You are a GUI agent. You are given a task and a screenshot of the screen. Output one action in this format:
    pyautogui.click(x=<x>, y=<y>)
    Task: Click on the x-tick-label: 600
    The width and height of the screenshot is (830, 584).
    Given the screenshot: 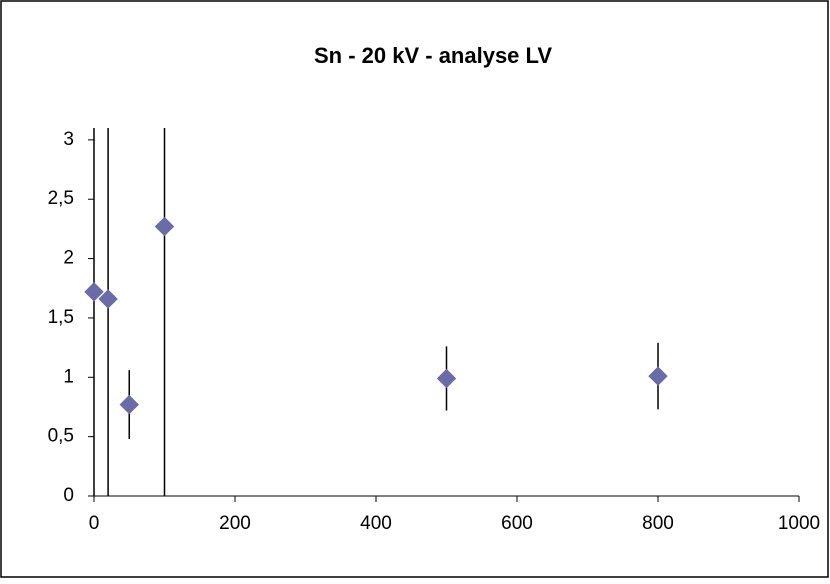 What is the action you would take?
    pyautogui.click(x=517, y=523)
    